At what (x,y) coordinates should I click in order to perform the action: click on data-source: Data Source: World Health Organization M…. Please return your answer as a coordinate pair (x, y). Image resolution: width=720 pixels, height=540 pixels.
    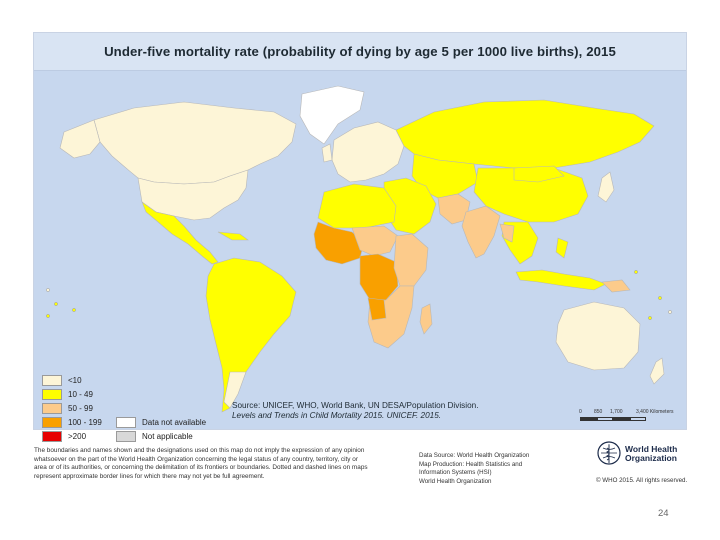
    Looking at the image, I should click on (486, 469).